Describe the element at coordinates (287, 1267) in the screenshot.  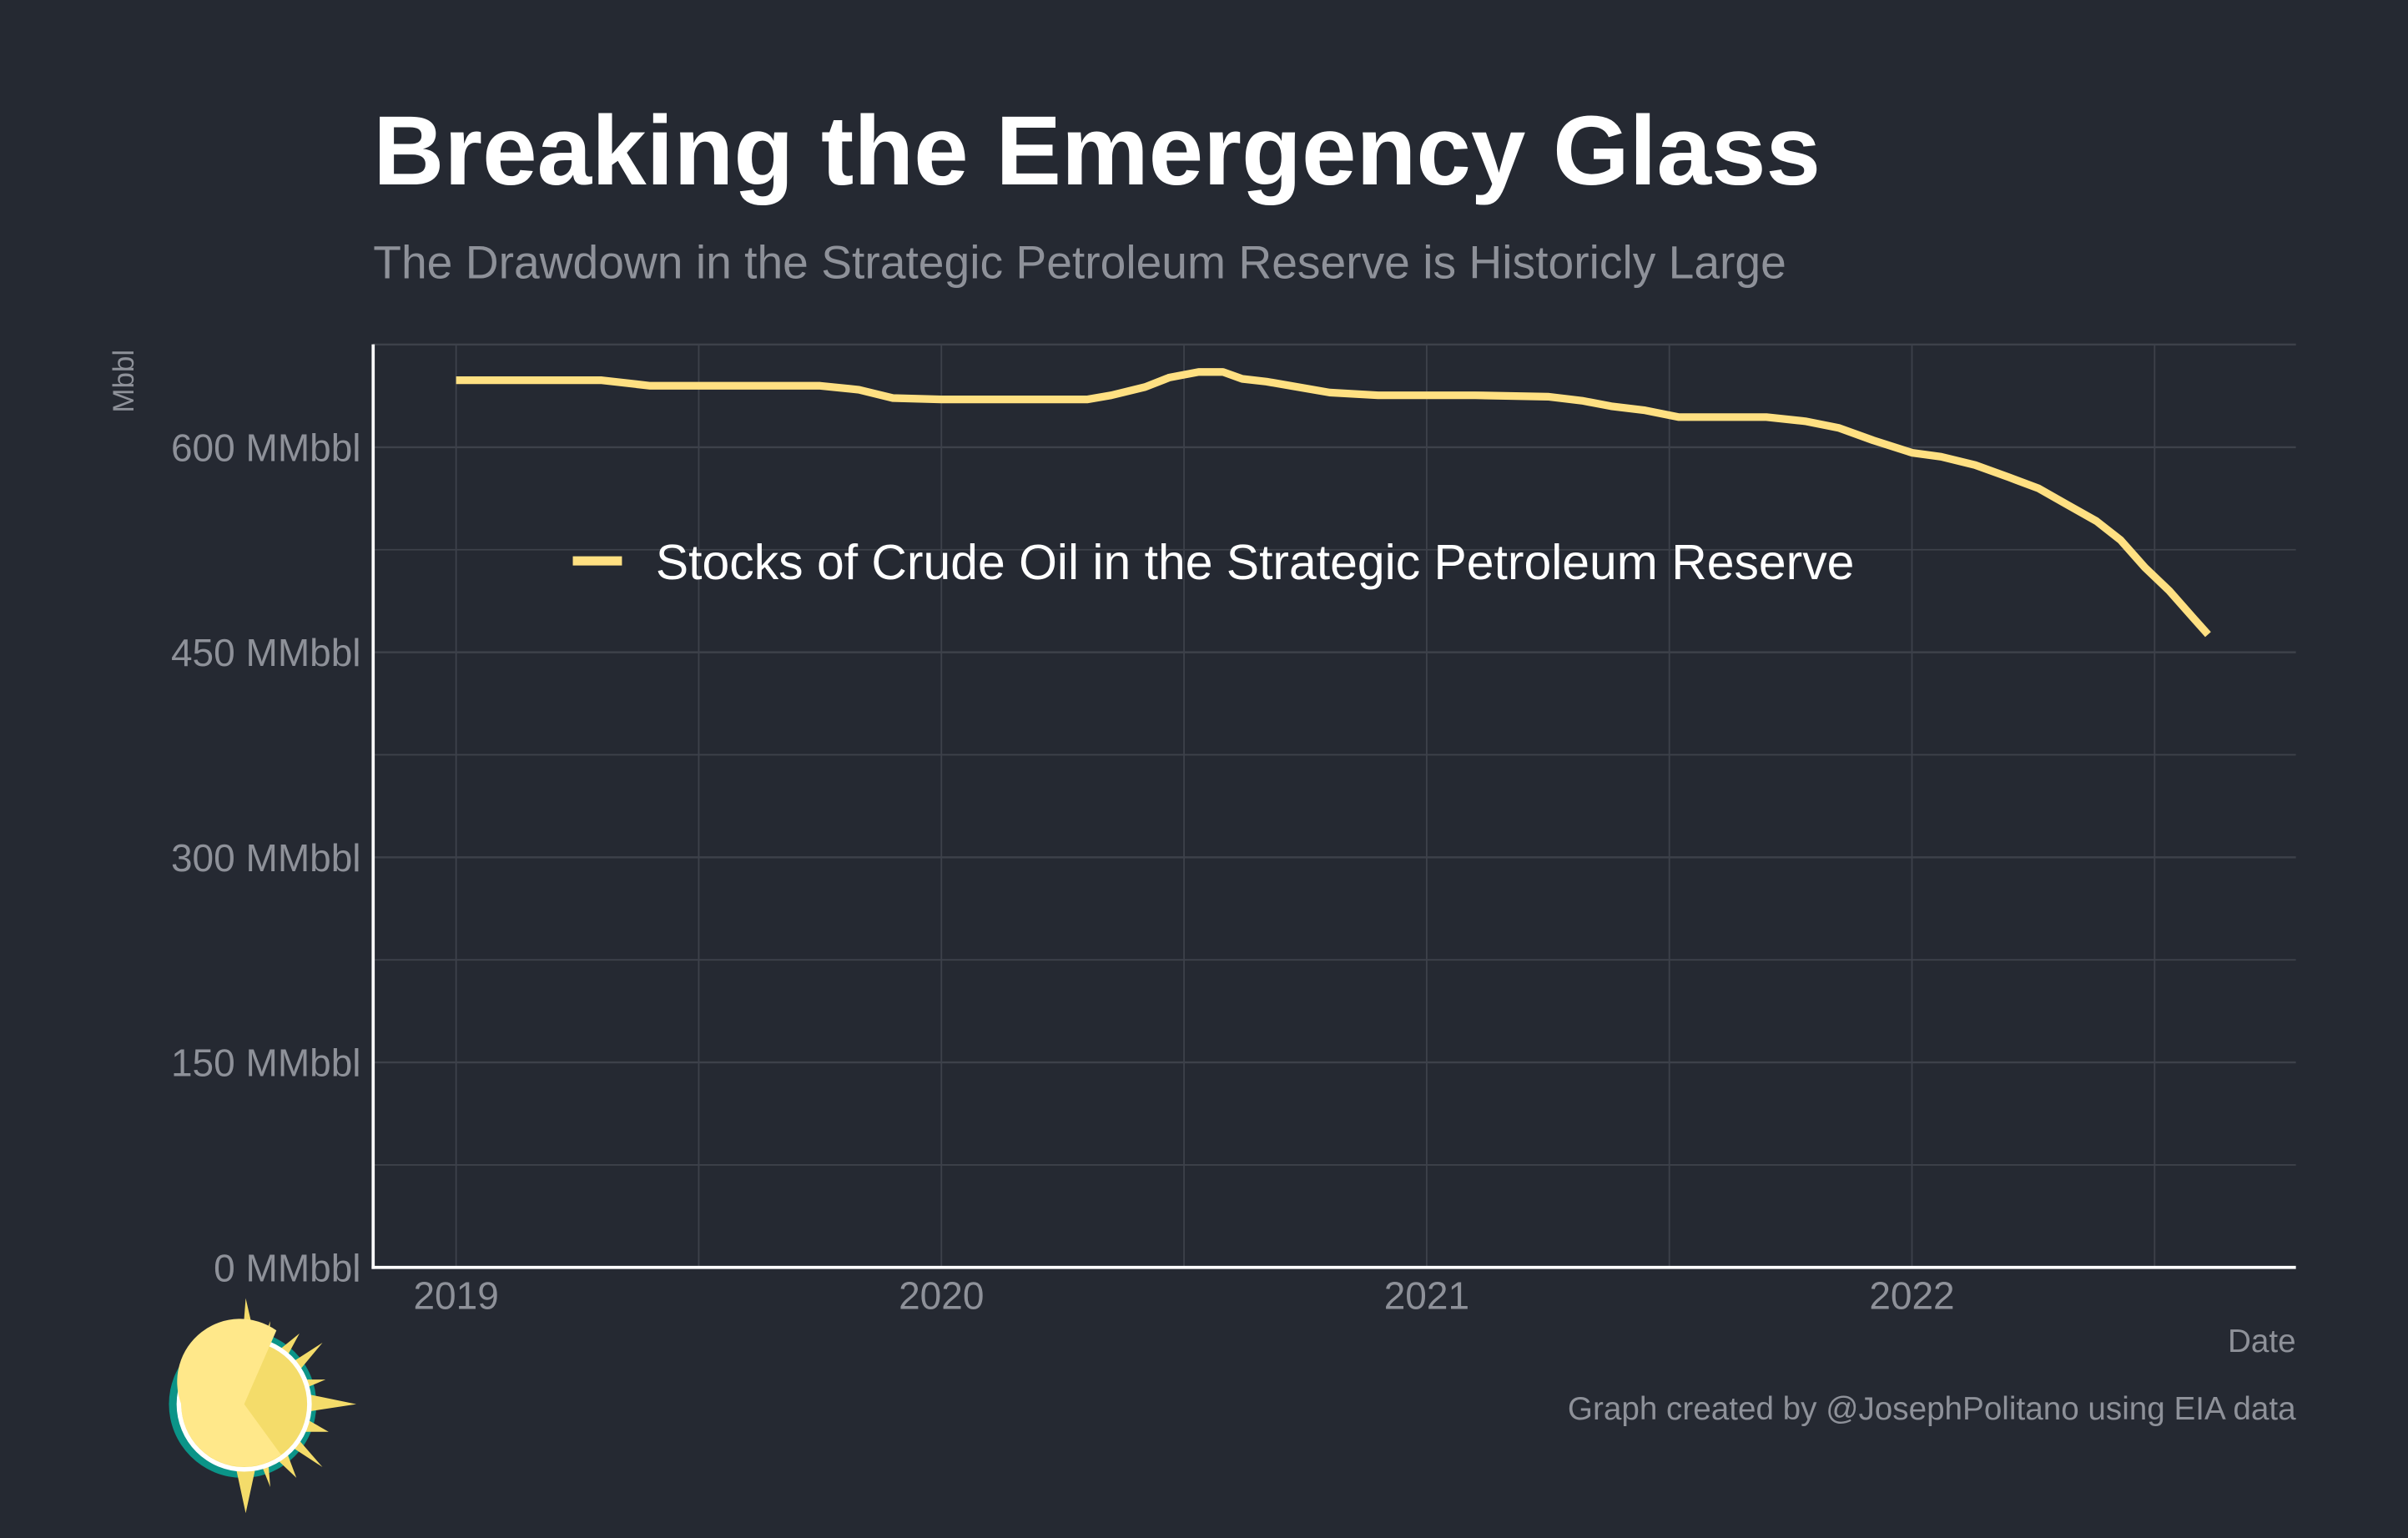
I see `y-tick-label: 0 MMbbl` at that location.